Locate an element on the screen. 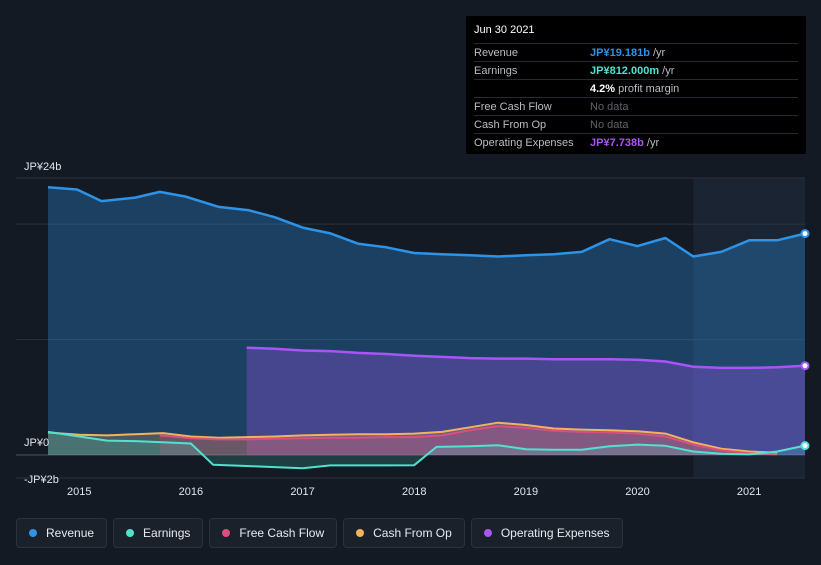 This screenshot has width=821, height=565. tooltip-value: 4.2% is located at coordinates (603, 88).